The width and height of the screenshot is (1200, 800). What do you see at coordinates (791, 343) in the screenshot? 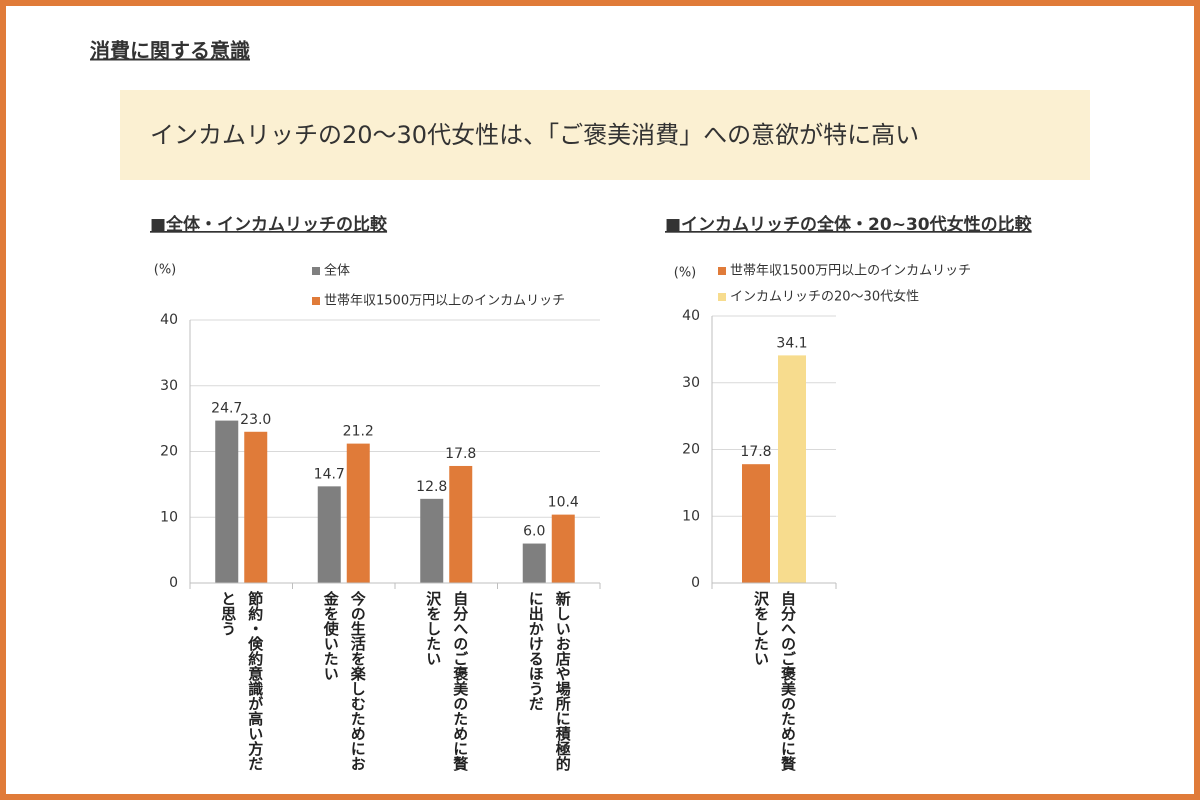
I see `value-label: 34.1` at bounding box center [791, 343].